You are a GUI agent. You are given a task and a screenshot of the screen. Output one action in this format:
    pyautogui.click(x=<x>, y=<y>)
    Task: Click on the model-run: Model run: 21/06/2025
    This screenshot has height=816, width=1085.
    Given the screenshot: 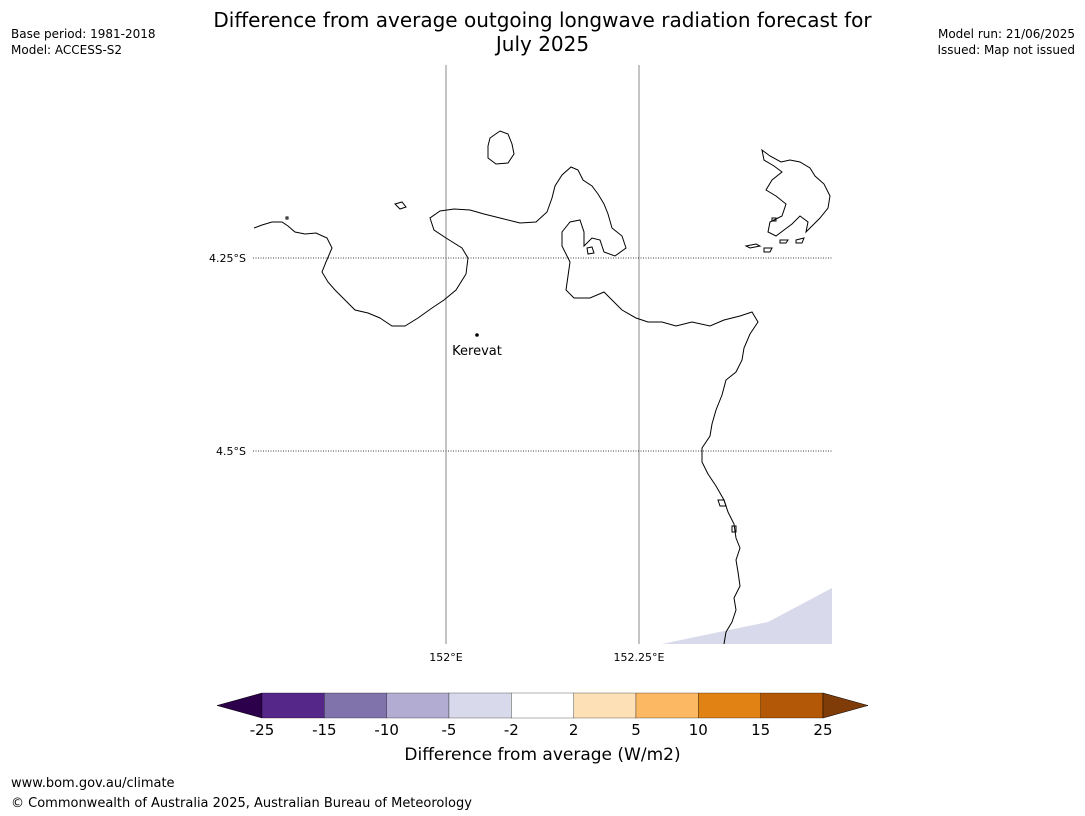 What is the action you would take?
    pyautogui.click(x=1006, y=34)
    